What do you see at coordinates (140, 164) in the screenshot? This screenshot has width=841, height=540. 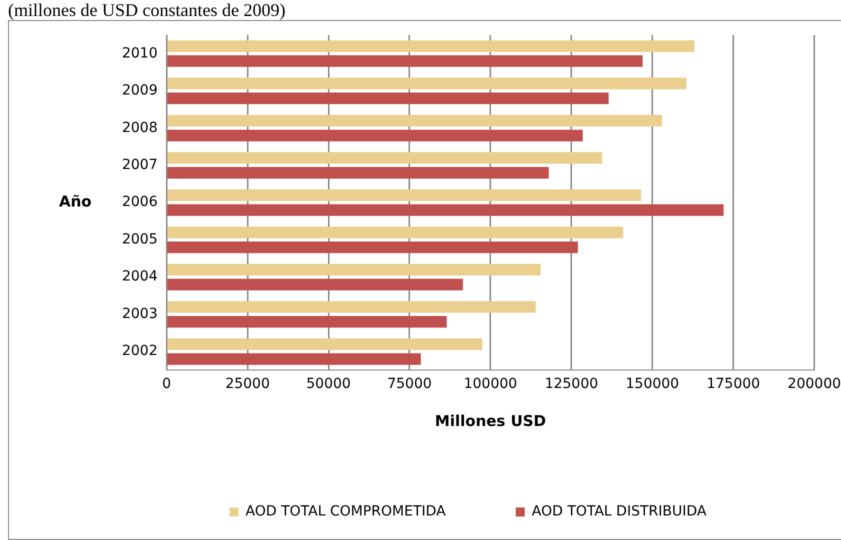 I see `y-tick-label: 2007` at bounding box center [140, 164].